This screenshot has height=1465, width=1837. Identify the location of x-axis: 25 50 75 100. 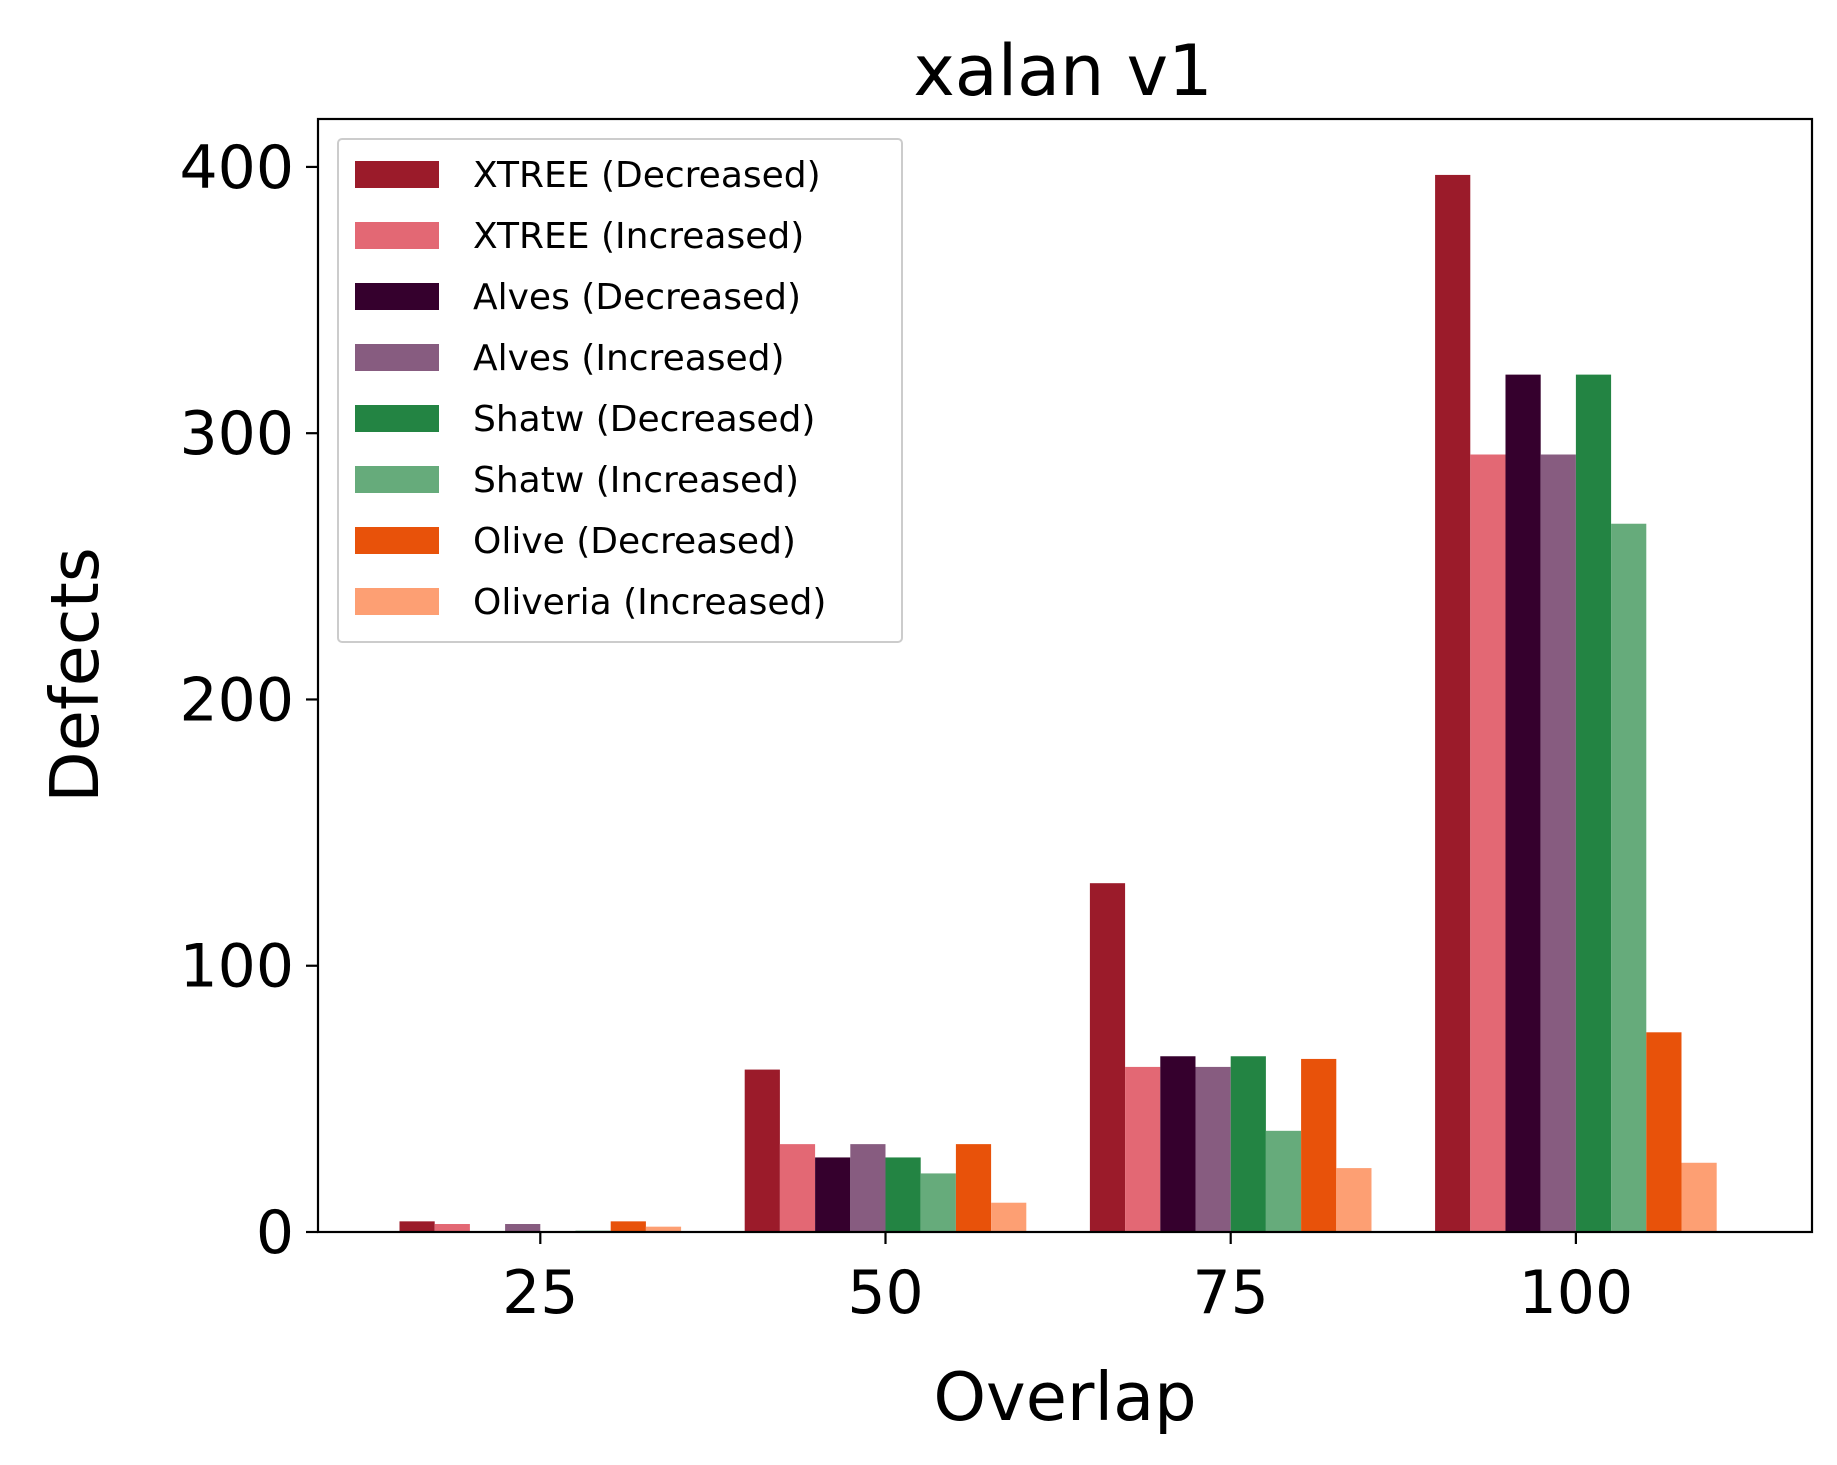
(1067, 1280).